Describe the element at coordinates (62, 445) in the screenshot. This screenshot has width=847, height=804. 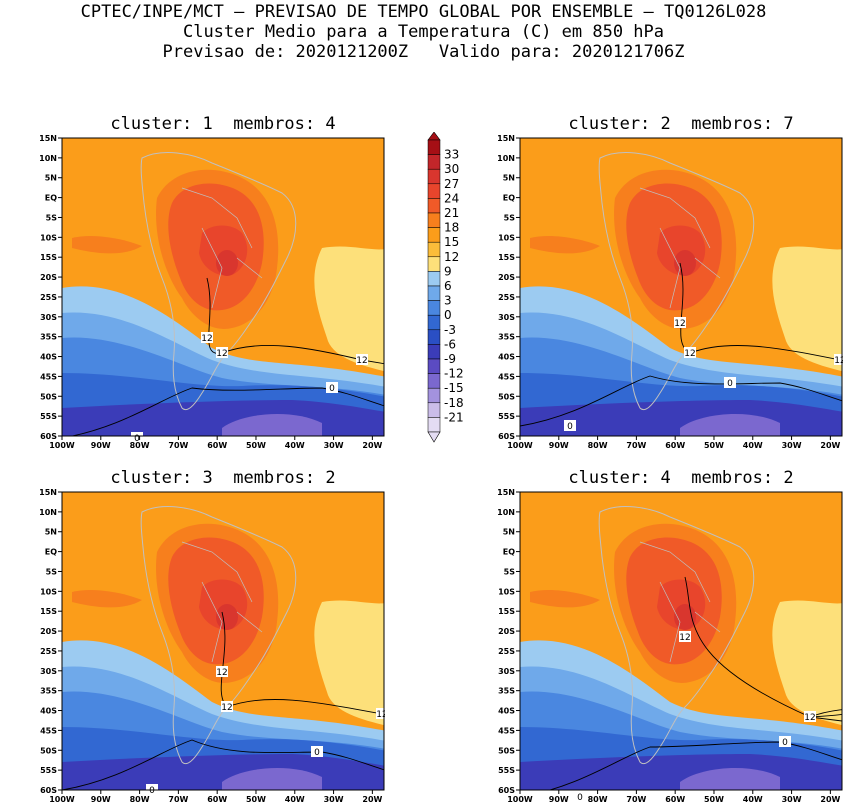
I see `lon-label: 100W` at that location.